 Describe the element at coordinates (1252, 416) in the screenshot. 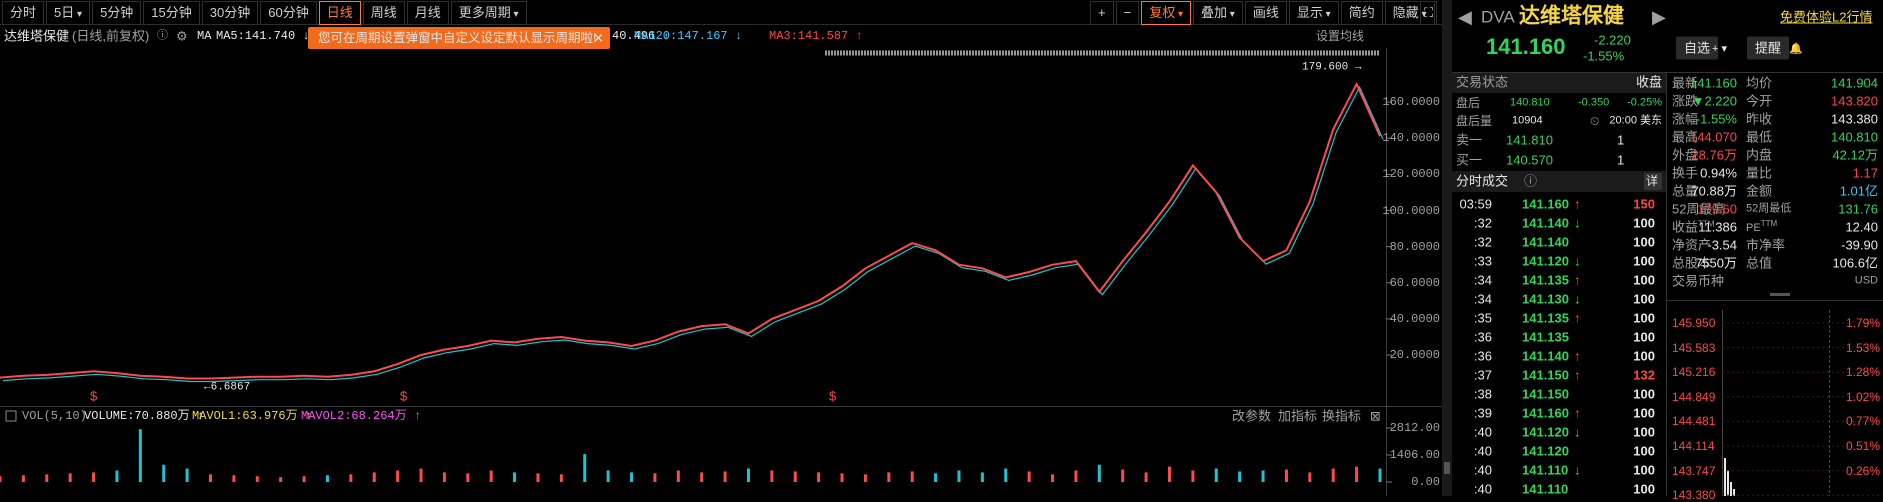

I see `indicator-action: 改参数` at that location.